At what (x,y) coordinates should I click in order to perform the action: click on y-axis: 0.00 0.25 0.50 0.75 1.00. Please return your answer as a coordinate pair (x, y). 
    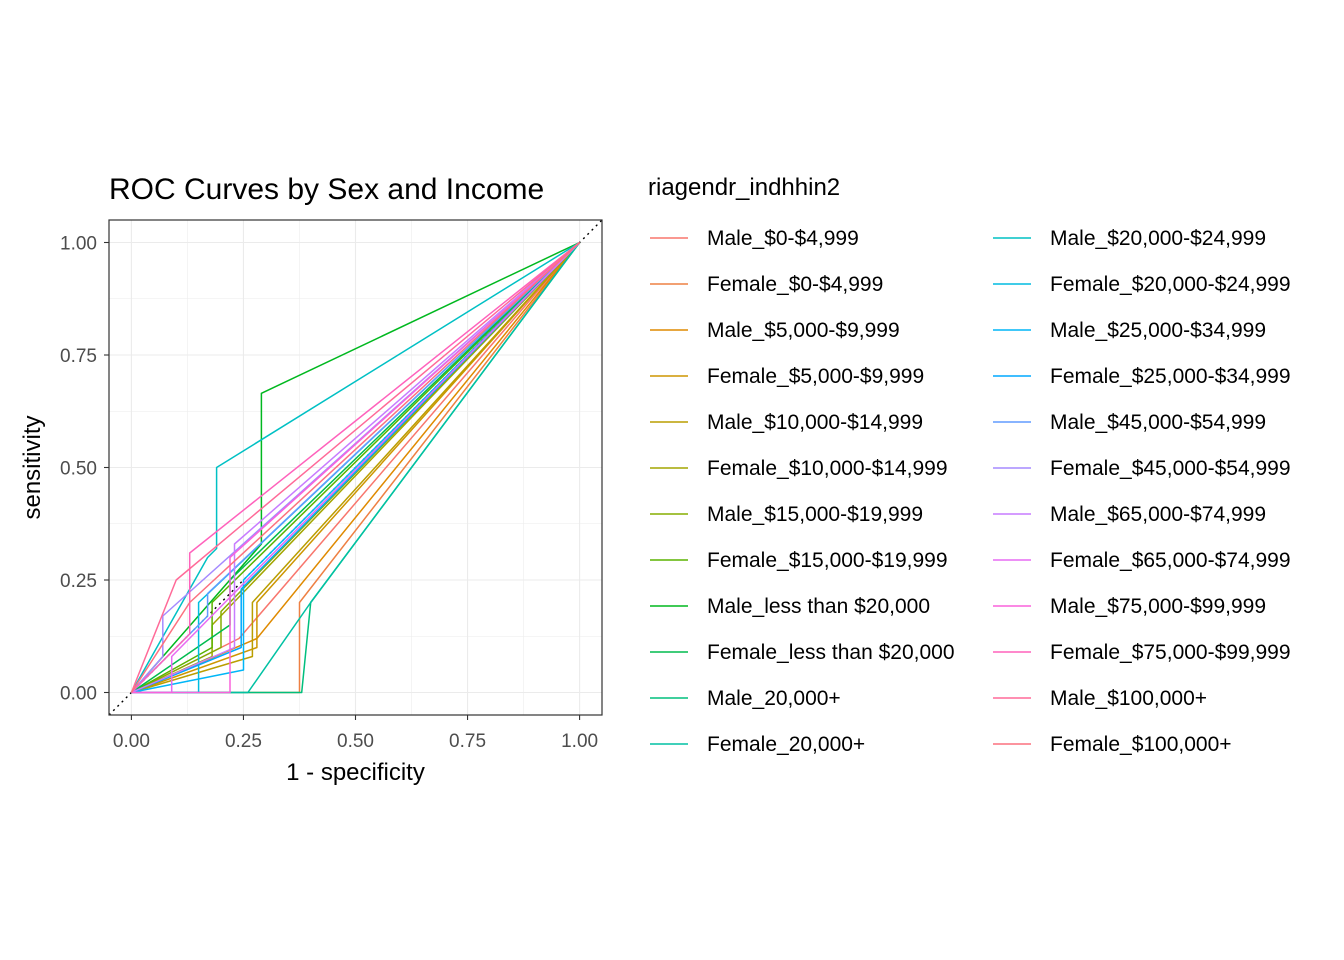
    Looking at the image, I should click on (84, 469).